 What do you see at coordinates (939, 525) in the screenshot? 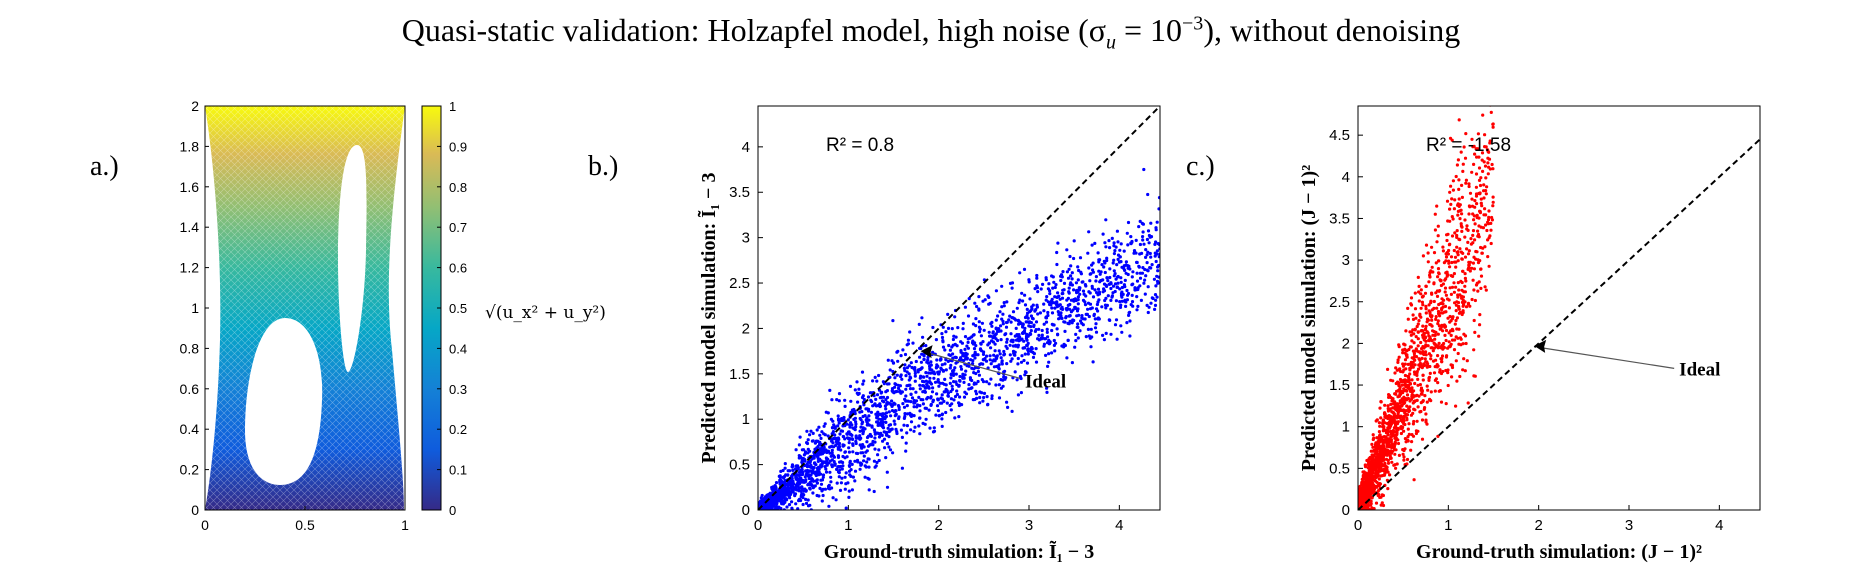
I see `xtick-label: 2` at bounding box center [939, 525].